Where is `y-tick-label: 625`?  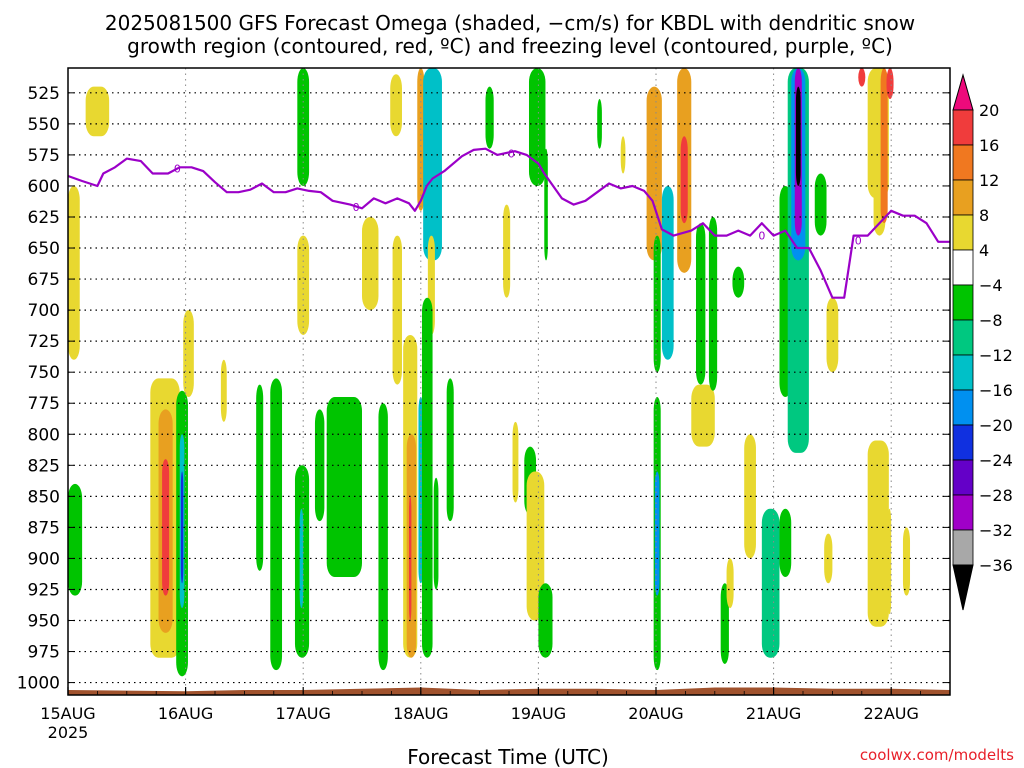 y-tick-label: 625 is located at coordinates (44, 218).